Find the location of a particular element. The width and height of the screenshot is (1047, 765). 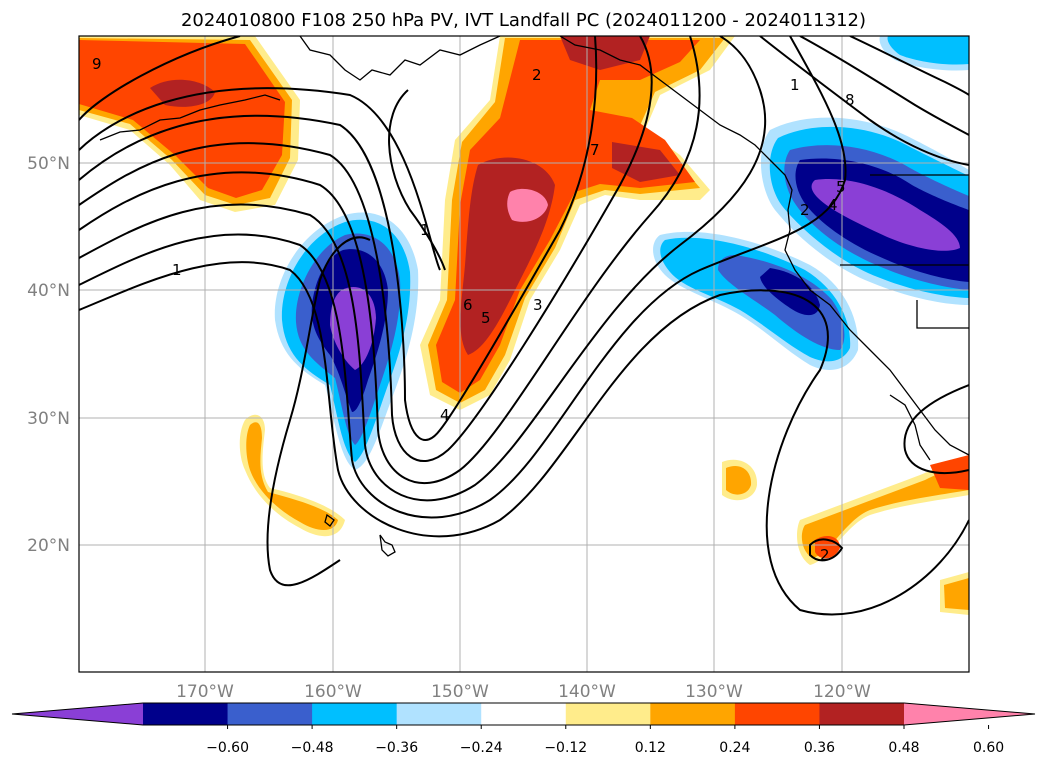

contour-label: 7 is located at coordinates (595, 150).